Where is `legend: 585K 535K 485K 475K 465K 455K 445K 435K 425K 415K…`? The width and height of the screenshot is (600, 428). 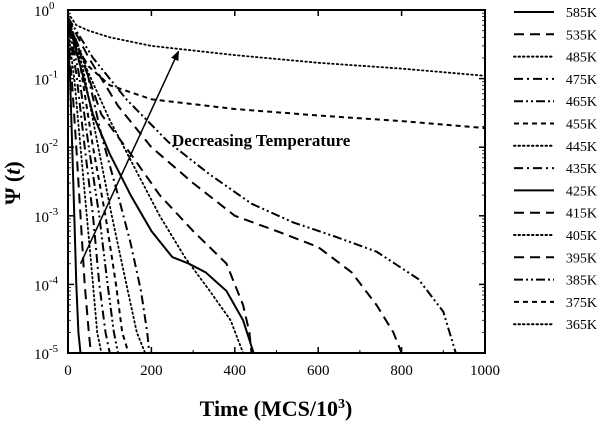
legend: 585K 535K 485K 475K 465K 455K 445K 435K 425K 415K… is located at coordinates (555, 169).